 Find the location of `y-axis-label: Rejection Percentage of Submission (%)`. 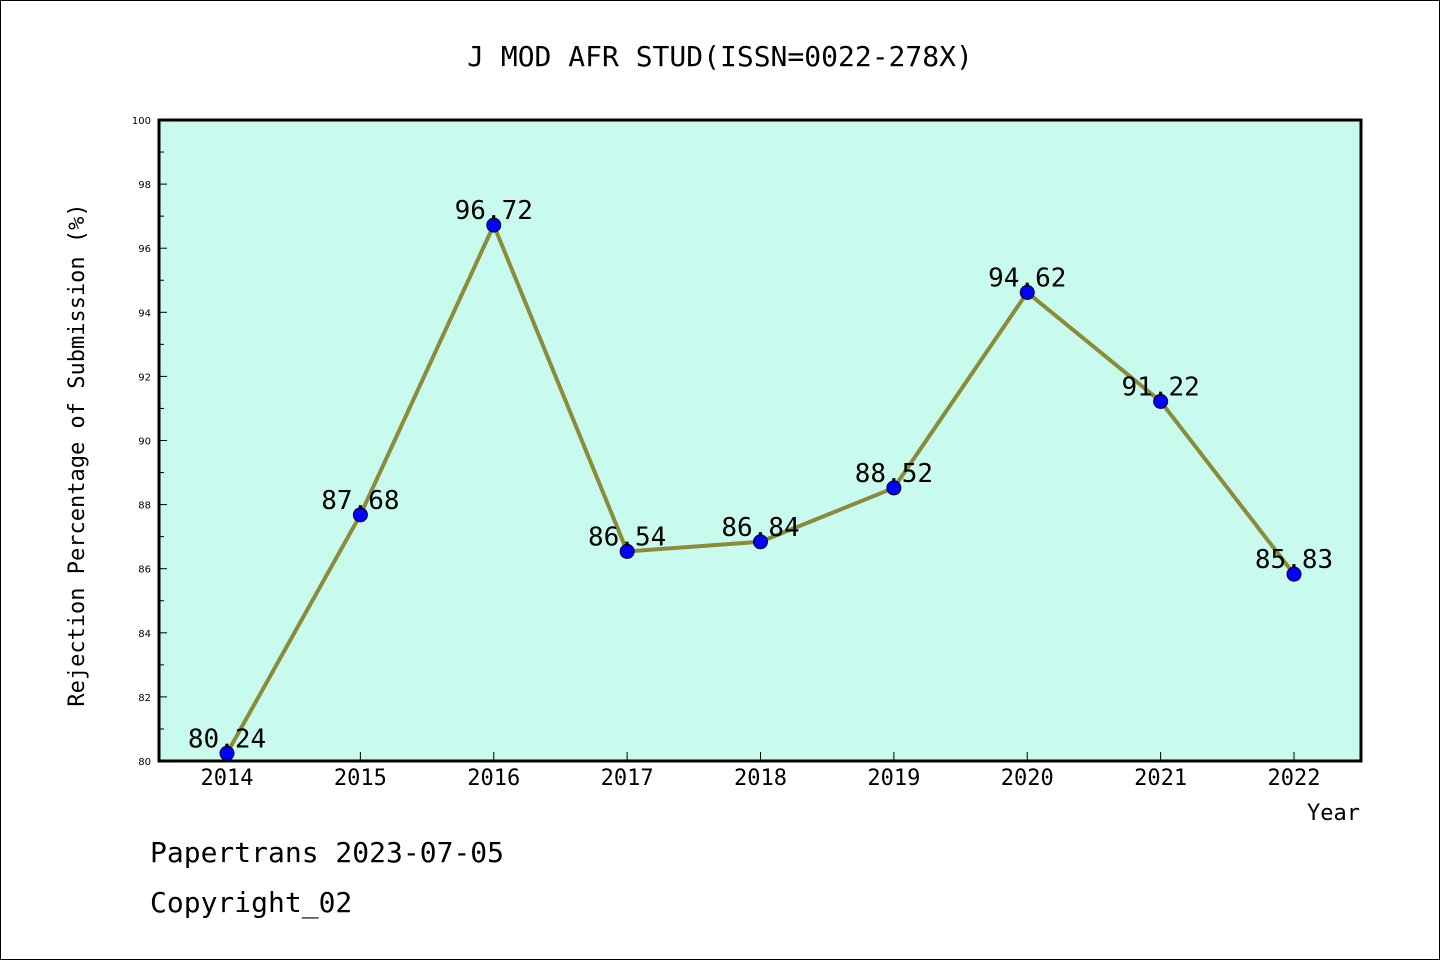

y-axis-label: Rejection Percentage of Submission (%) is located at coordinates (77, 454).